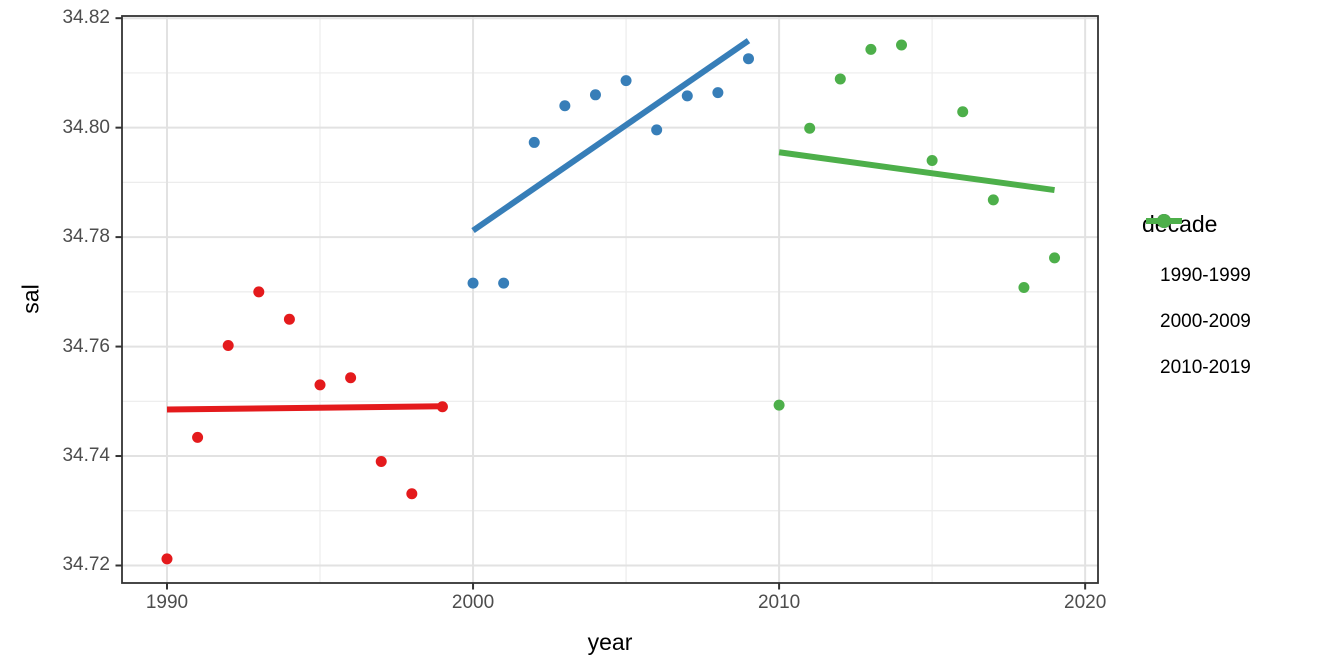 The height and width of the screenshot is (672, 1344). Describe the element at coordinates (611, 136) in the screenshot. I see `trend-line-2000-2009` at that location.